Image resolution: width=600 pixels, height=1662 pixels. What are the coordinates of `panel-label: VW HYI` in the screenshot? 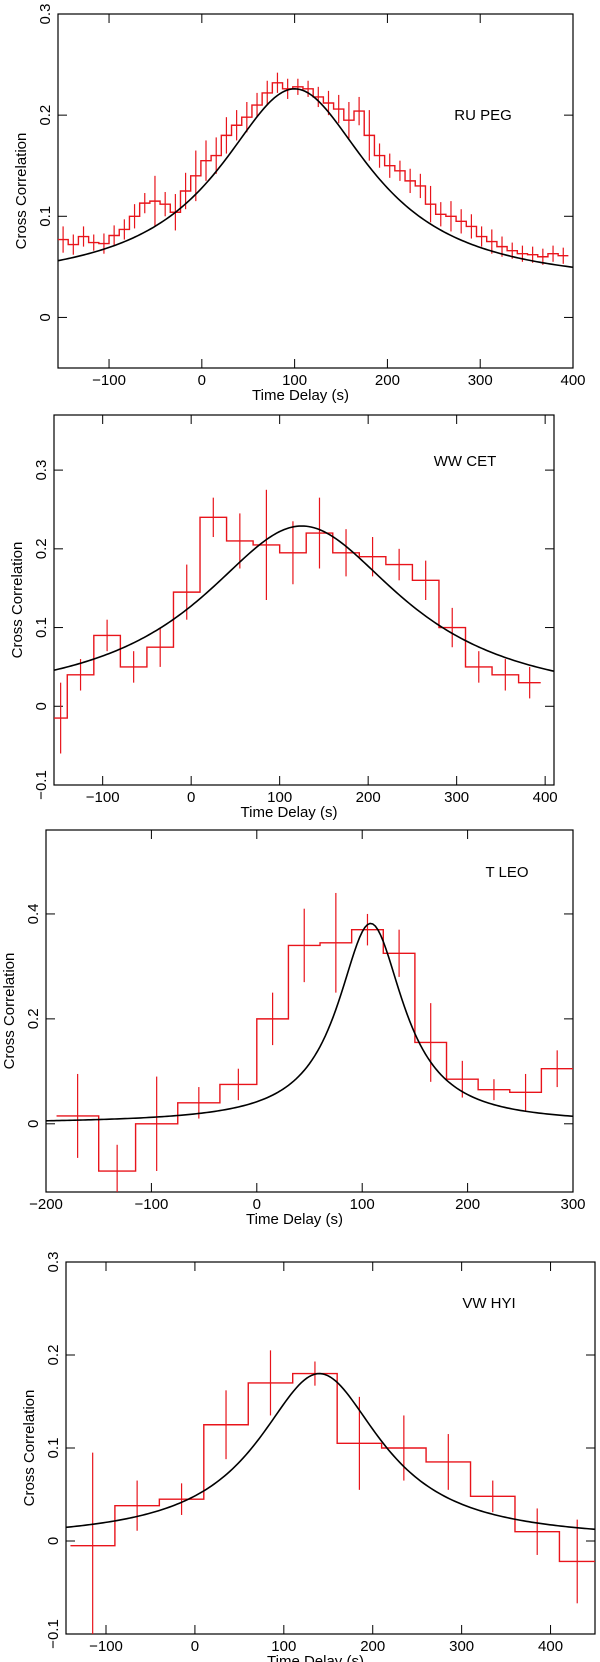 It's located at (488, 1303).